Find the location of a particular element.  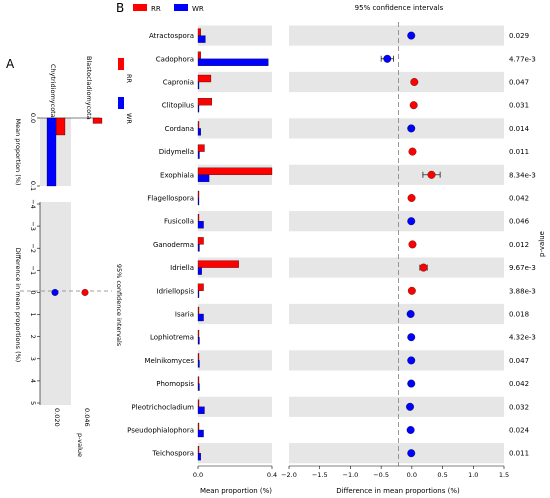

panel-a-bar-tick-label: 0.1 is located at coordinates (33, 186).